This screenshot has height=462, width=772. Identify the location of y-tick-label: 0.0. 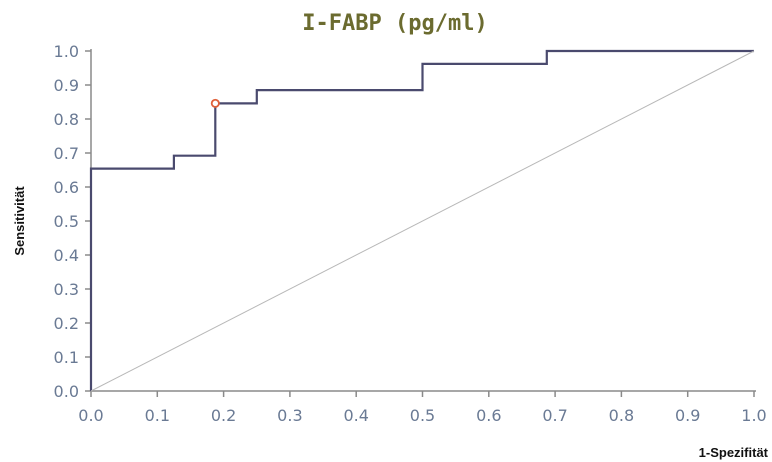
(66, 391).